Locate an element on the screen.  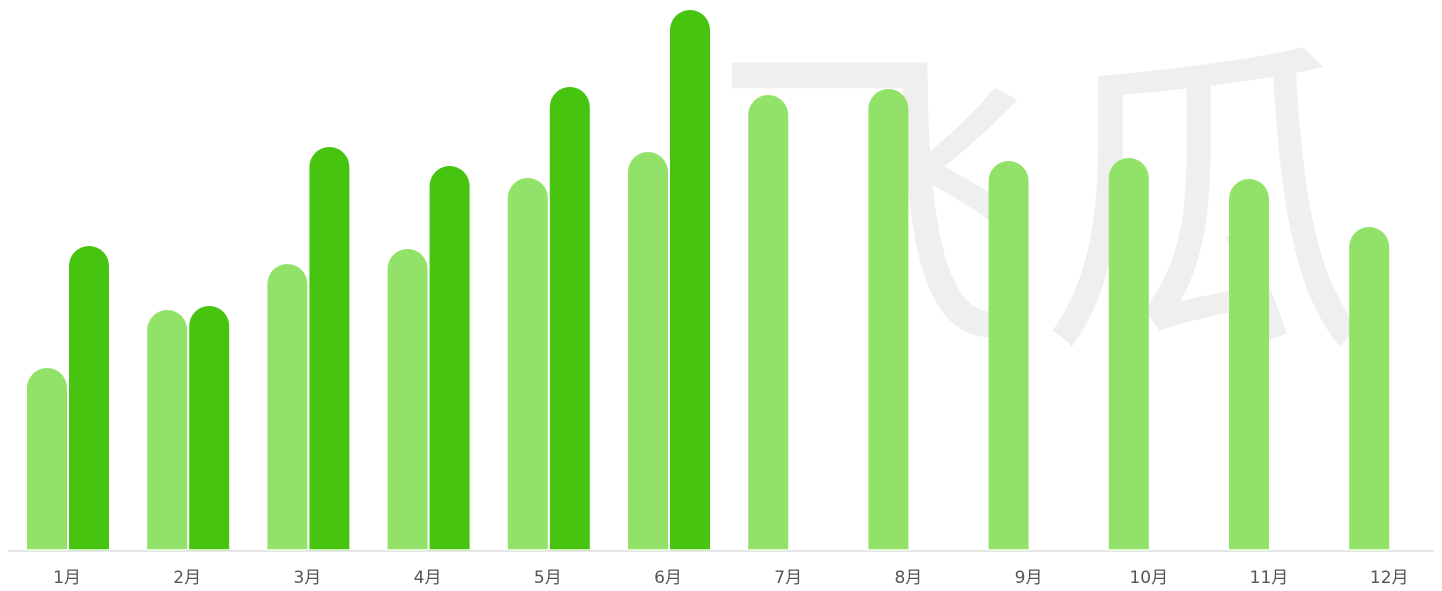
x-tick-label: 8月 is located at coordinates (908, 578).